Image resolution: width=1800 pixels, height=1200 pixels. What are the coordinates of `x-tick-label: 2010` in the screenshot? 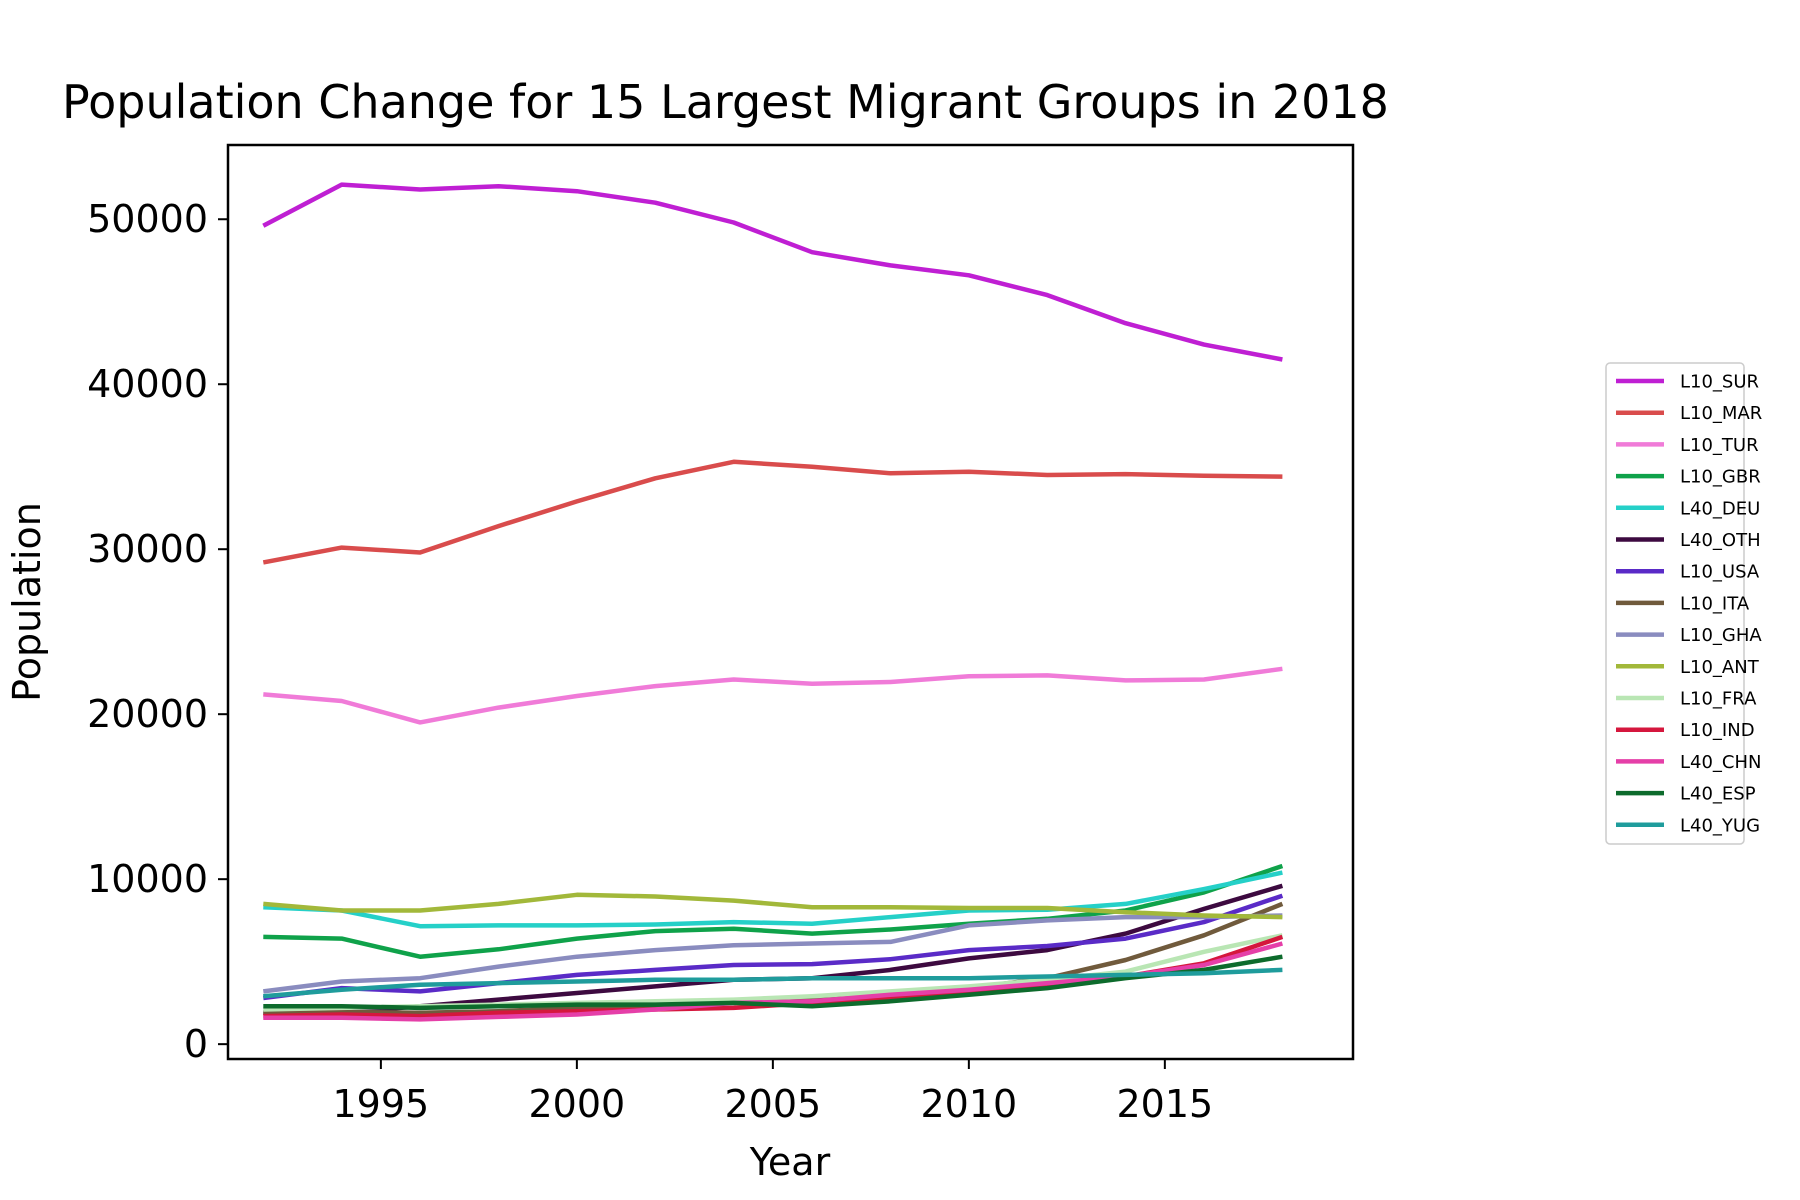 It's located at (968, 1104).